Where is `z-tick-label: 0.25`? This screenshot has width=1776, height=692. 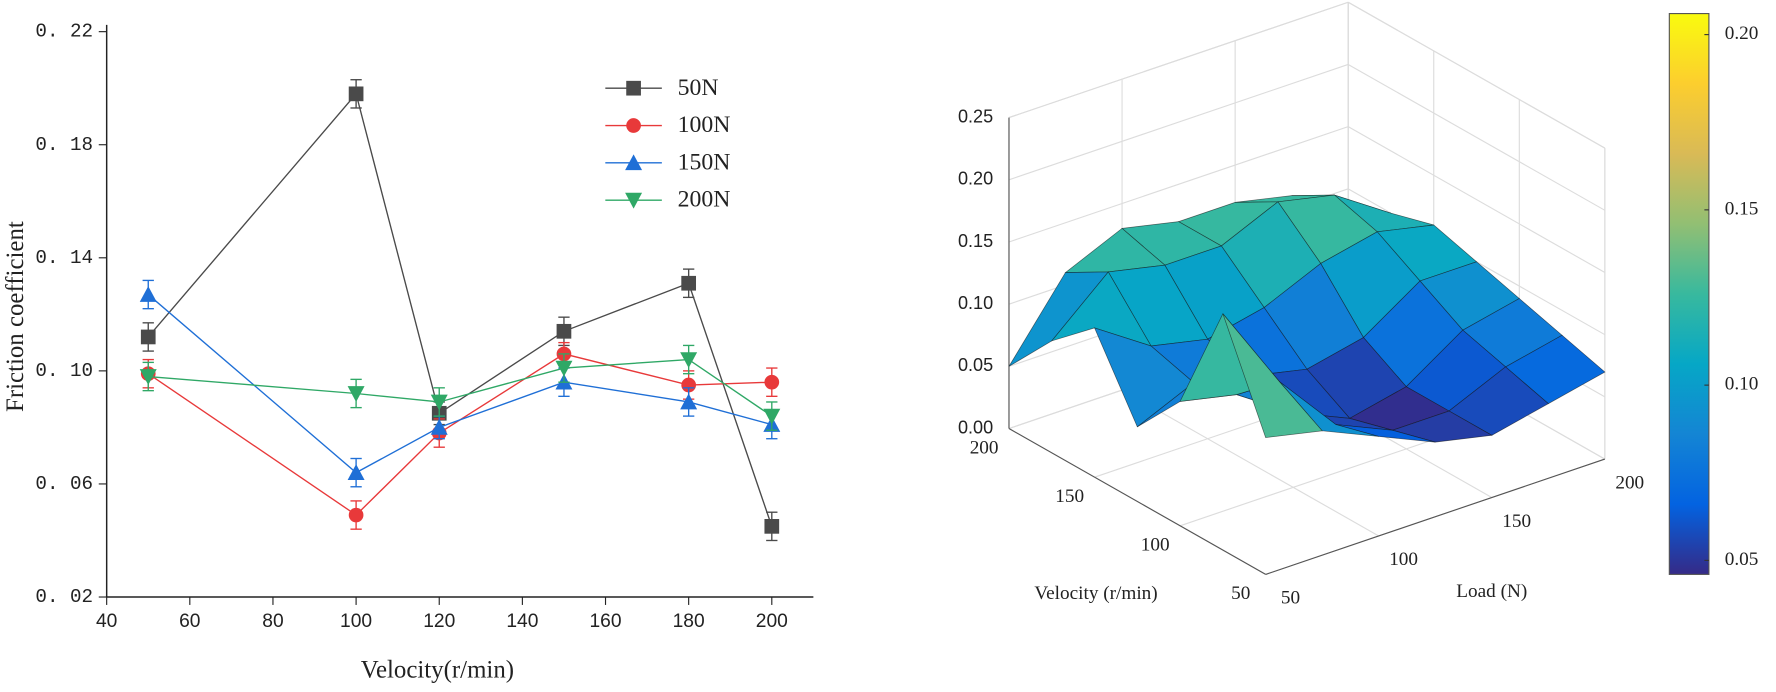
z-tick-label: 0.25 is located at coordinates (975, 116).